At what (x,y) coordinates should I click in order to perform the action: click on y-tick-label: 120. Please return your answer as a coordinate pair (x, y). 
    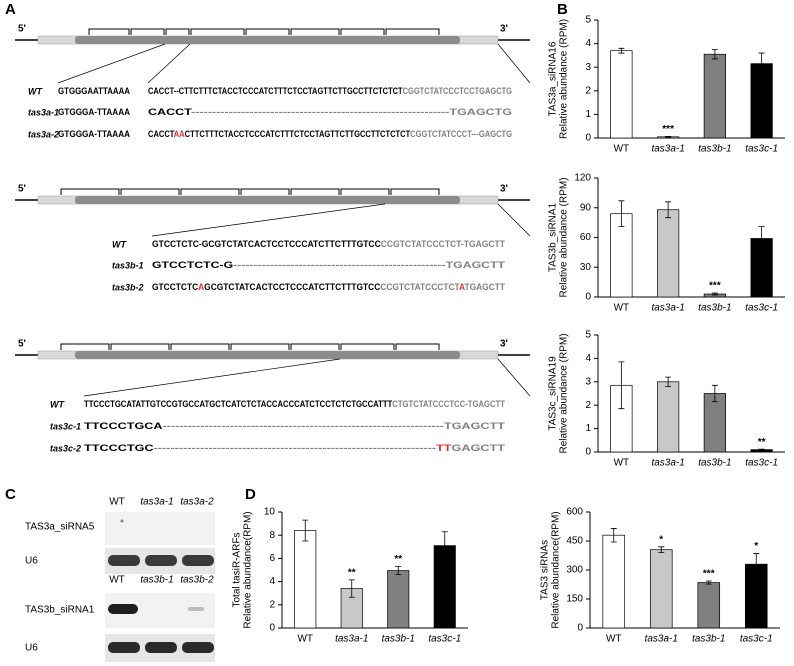
    Looking at the image, I should click on (582, 178).